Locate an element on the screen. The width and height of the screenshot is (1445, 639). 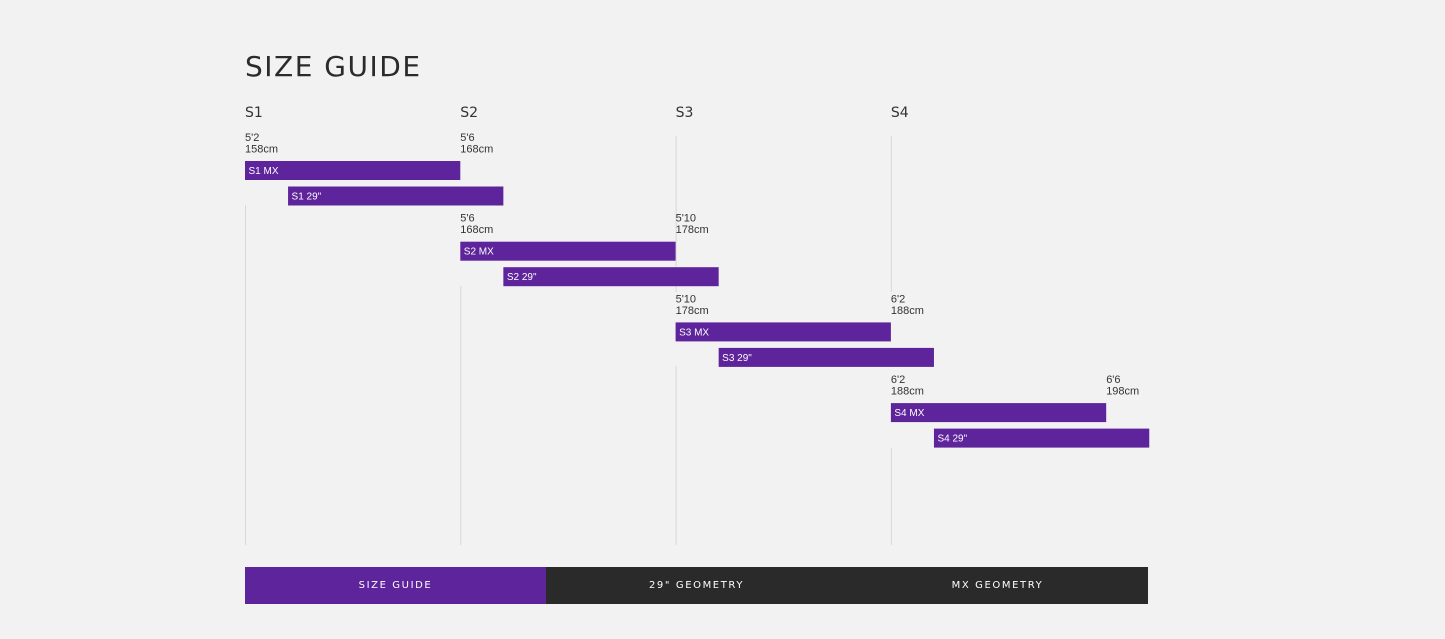
column-label-s3: S3 is located at coordinates (685, 113).